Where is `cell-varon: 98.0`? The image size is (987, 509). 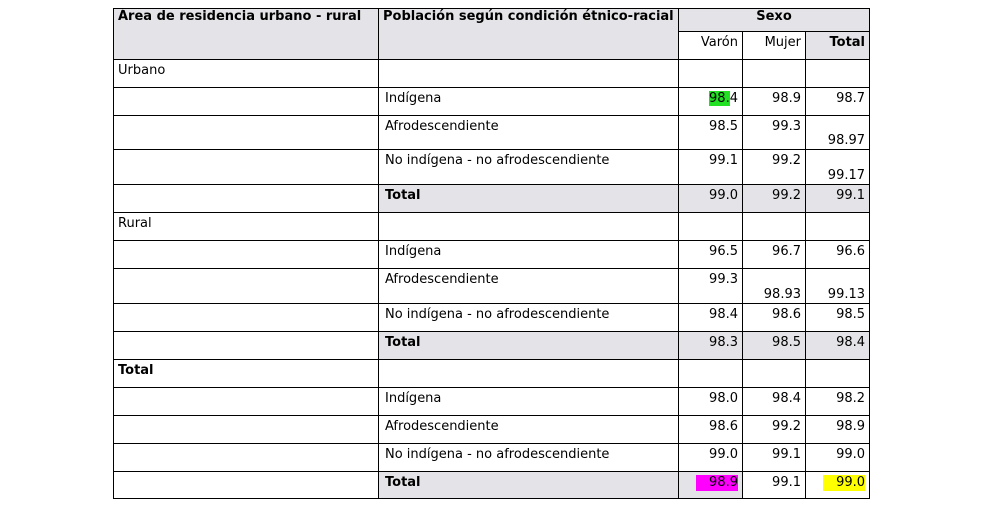 cell-varon: 98.0 is located at coordinates (710, 401).